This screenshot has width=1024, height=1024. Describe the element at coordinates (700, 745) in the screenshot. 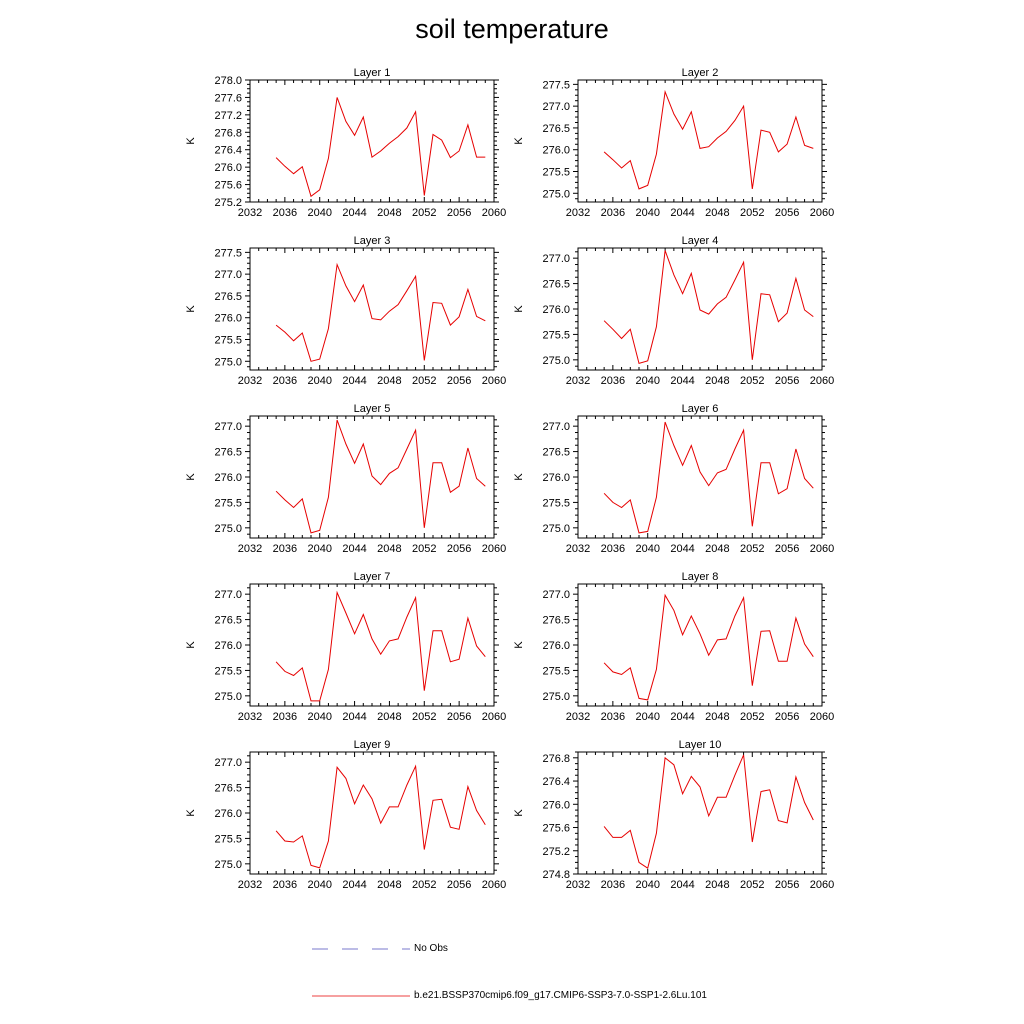

I see `panel-title: Layer 10` at that location.